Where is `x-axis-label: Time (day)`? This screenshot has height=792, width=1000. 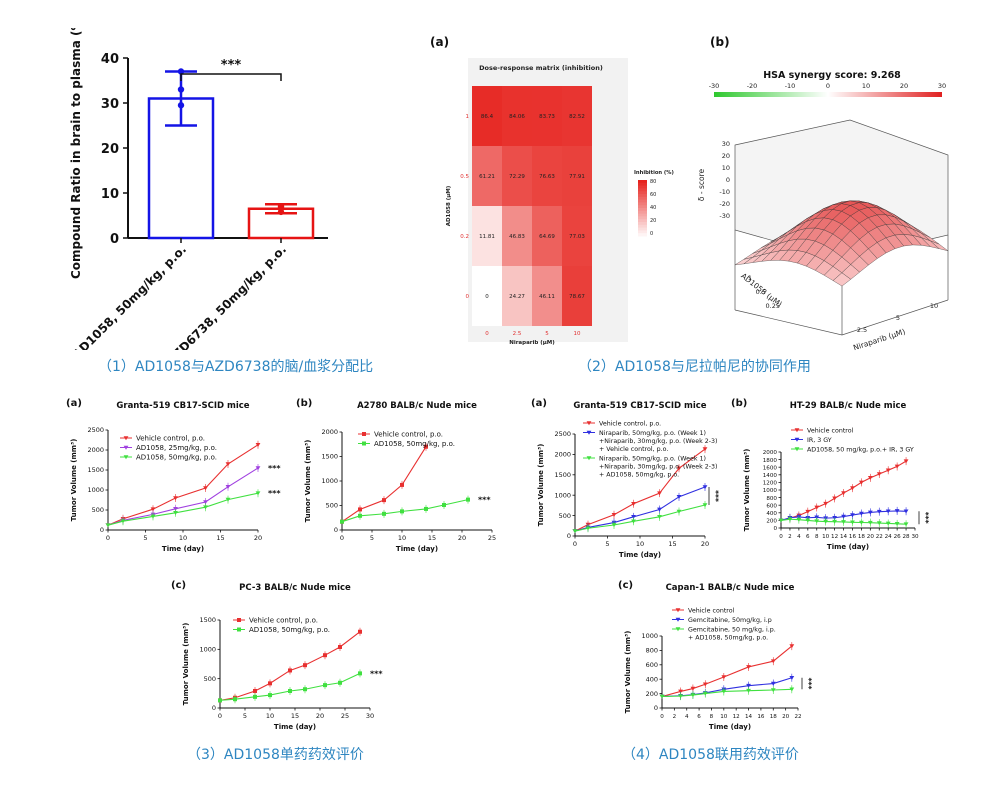 x-axis-label: Time (day) is located at coordinates (183, 549).